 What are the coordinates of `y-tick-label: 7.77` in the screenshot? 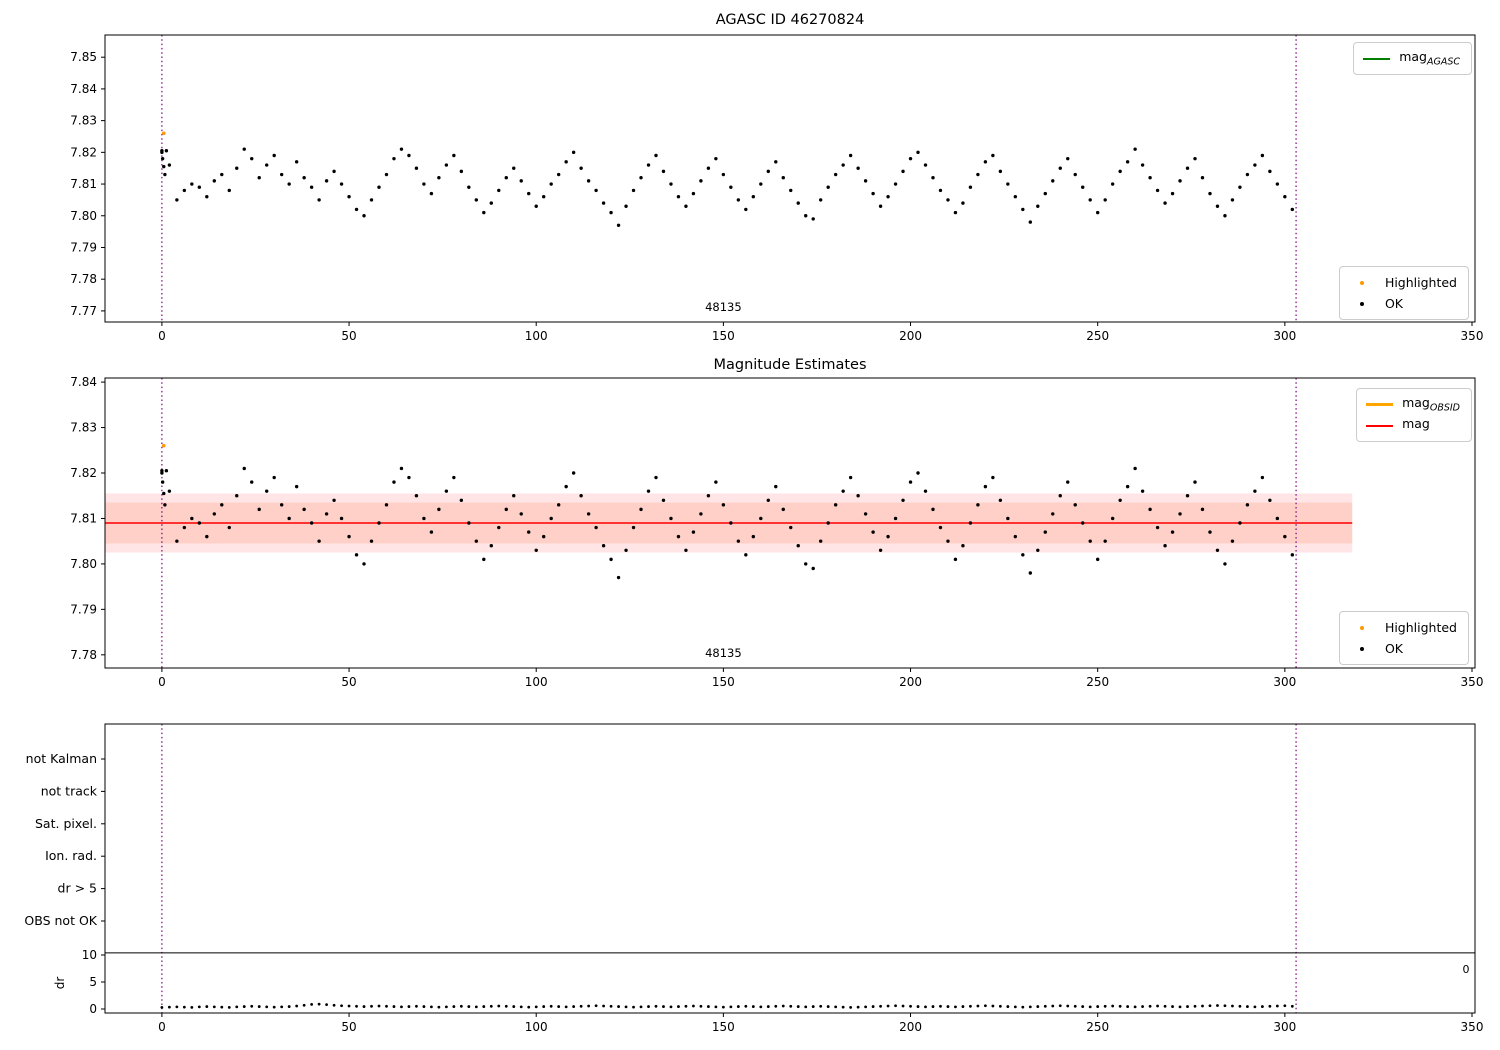 It's located at (83, 311).